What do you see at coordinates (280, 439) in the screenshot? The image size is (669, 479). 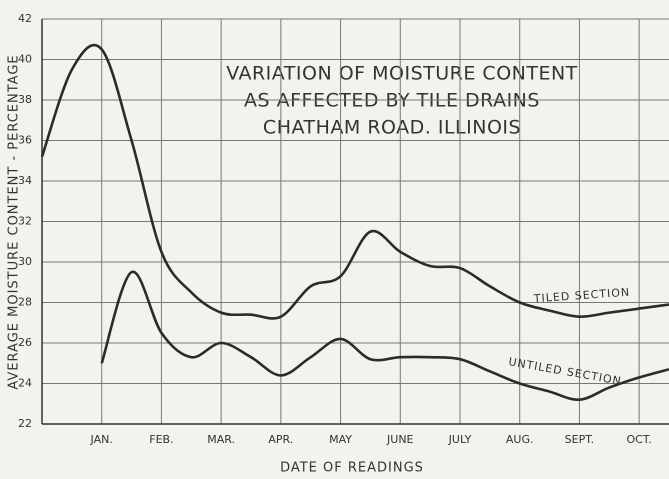 I see `x-tick-label: APR.` at bounding box center [280, 439].